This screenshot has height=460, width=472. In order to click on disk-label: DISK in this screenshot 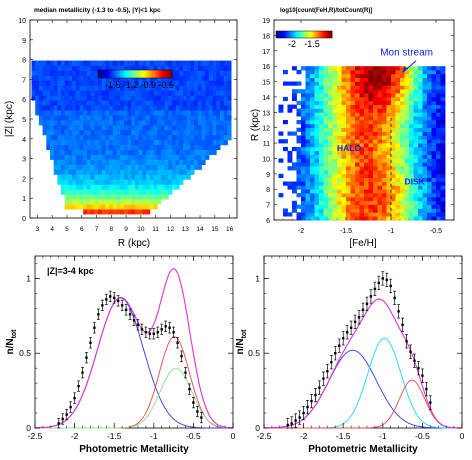, I will do `click(415, 182)`.